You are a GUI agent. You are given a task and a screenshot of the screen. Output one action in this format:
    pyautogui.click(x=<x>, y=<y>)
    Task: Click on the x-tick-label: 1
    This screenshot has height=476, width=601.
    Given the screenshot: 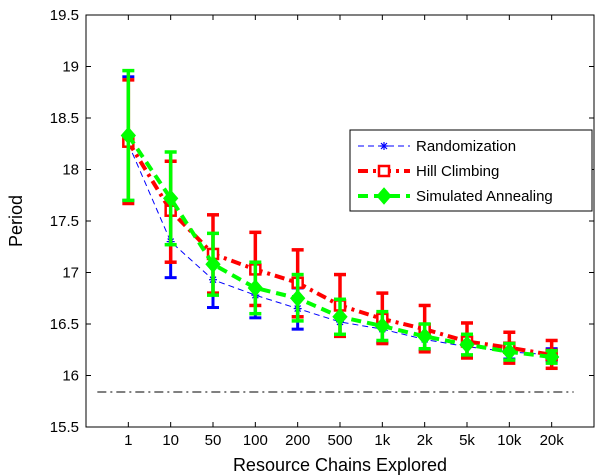 What is the action you would take?
    pyautogui.click(x=128, y=440)
    